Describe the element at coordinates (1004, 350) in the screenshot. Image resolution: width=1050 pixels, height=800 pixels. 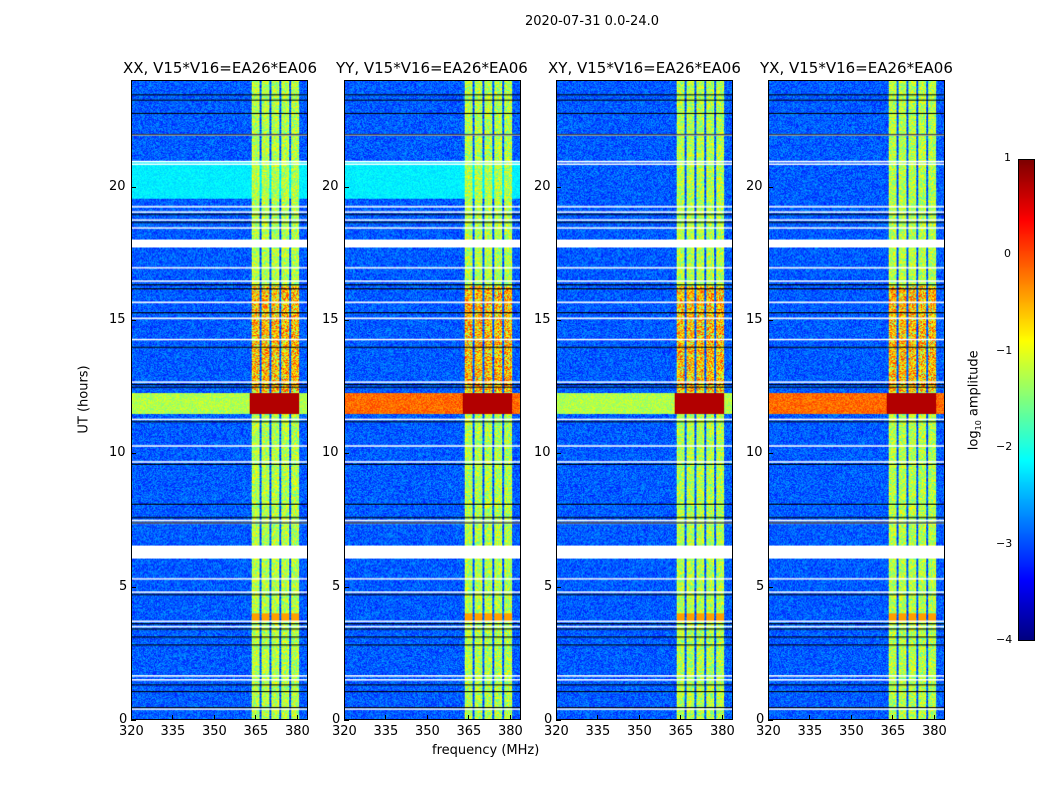
I see `colorbar-tick-label: −1` at that location.